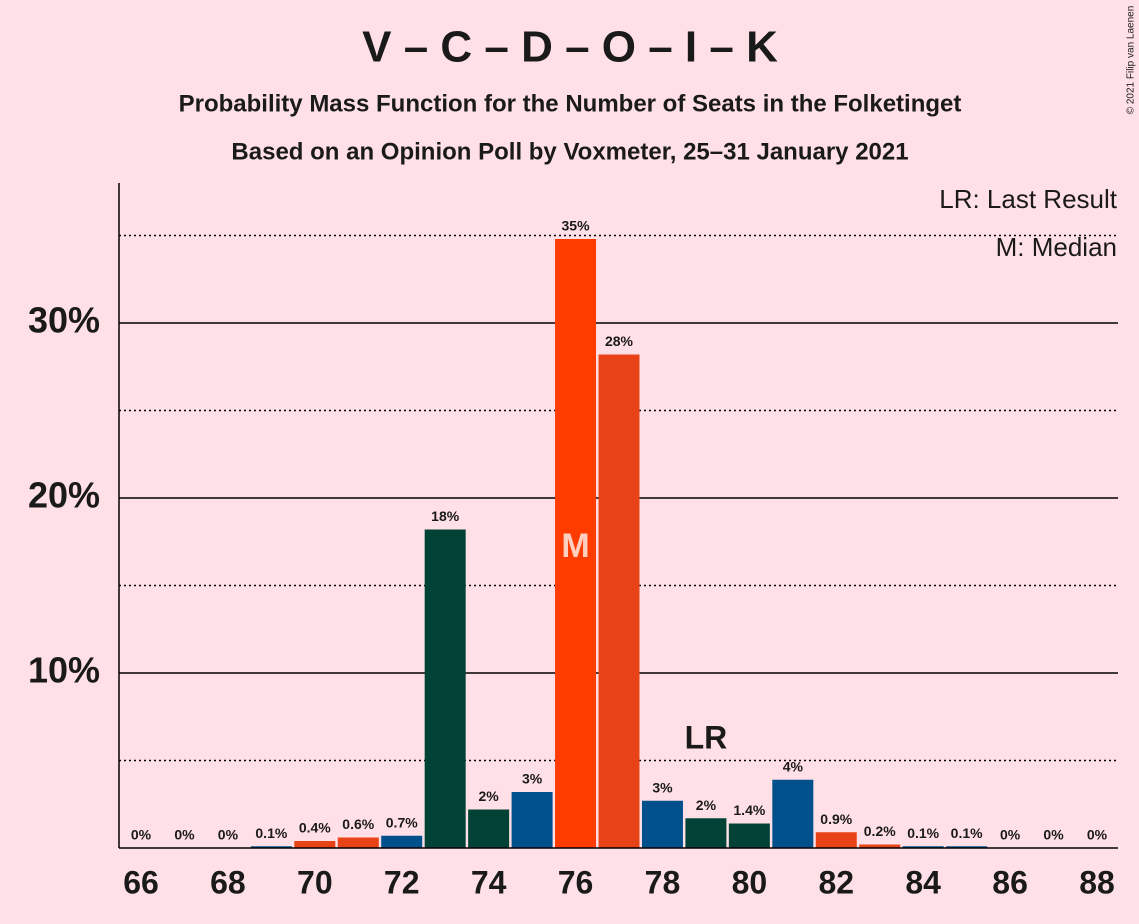  I want to click on value-label: 0.2%, so click(880, 831).